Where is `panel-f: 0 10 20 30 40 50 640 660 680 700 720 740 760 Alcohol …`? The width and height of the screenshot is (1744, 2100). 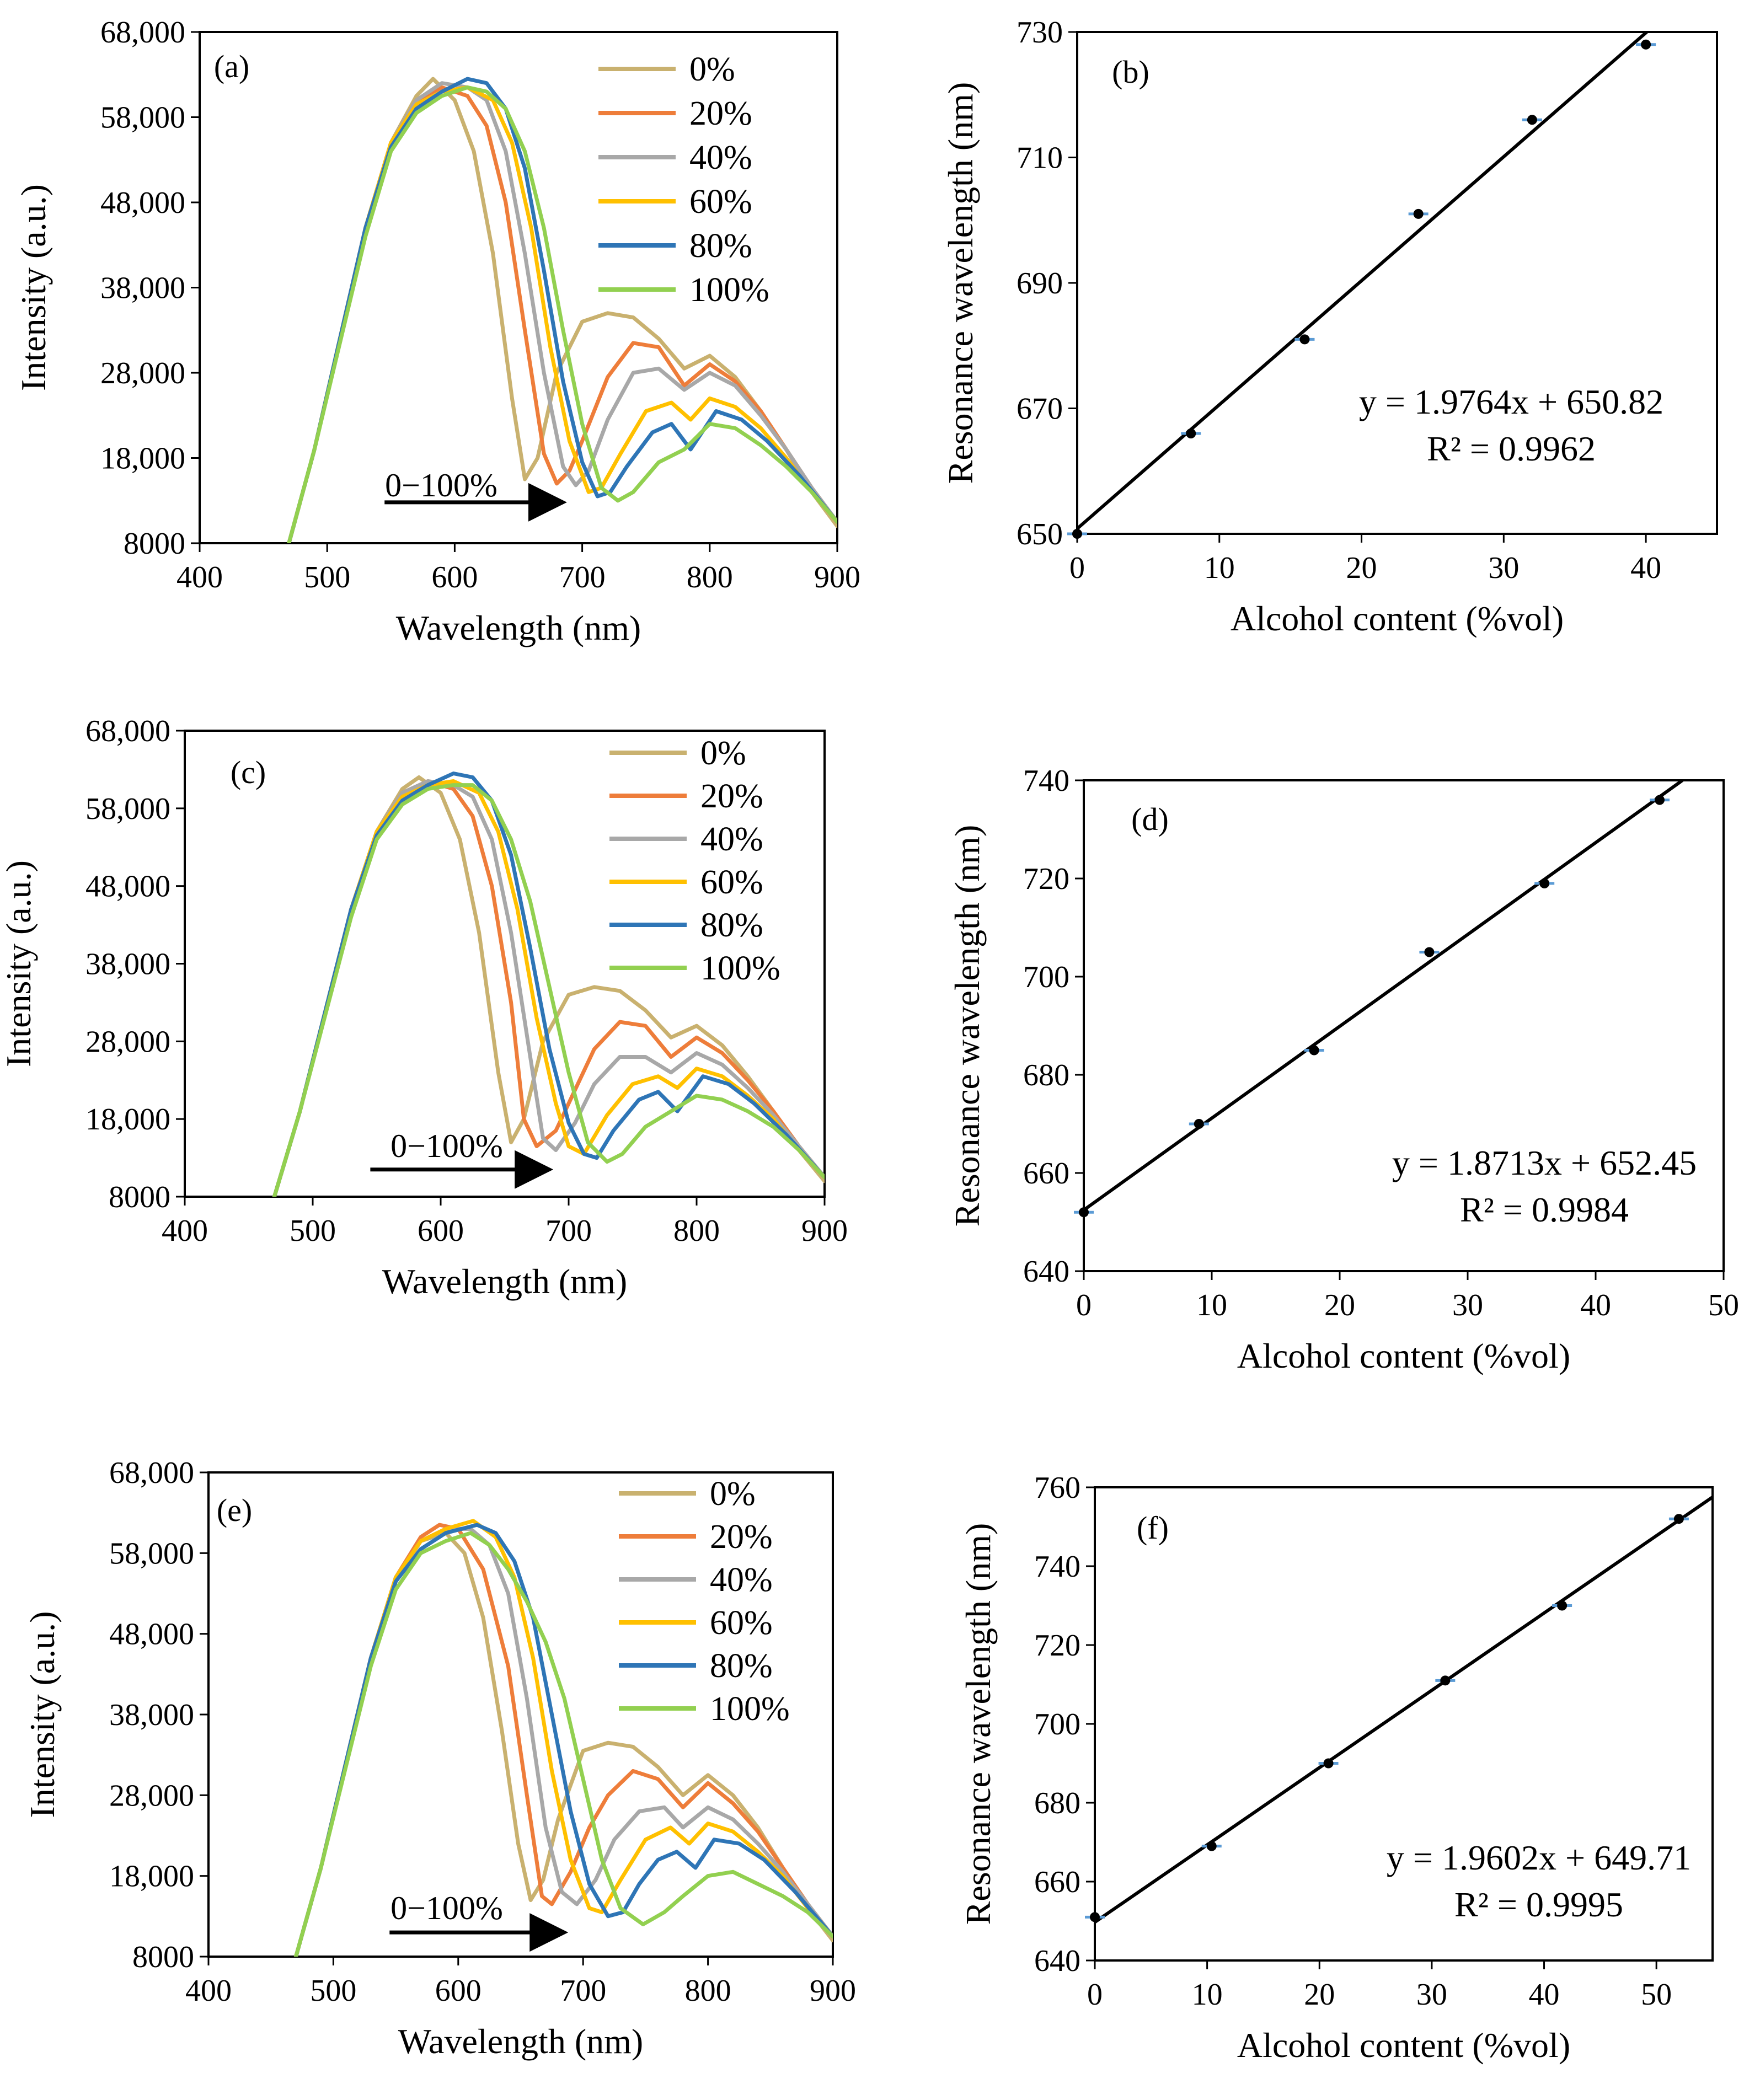
panel-f: 0 10 20 30 40 50 640 660 680 700 720 740 760 Alcohol … is located at coordinates (1336, 1768).